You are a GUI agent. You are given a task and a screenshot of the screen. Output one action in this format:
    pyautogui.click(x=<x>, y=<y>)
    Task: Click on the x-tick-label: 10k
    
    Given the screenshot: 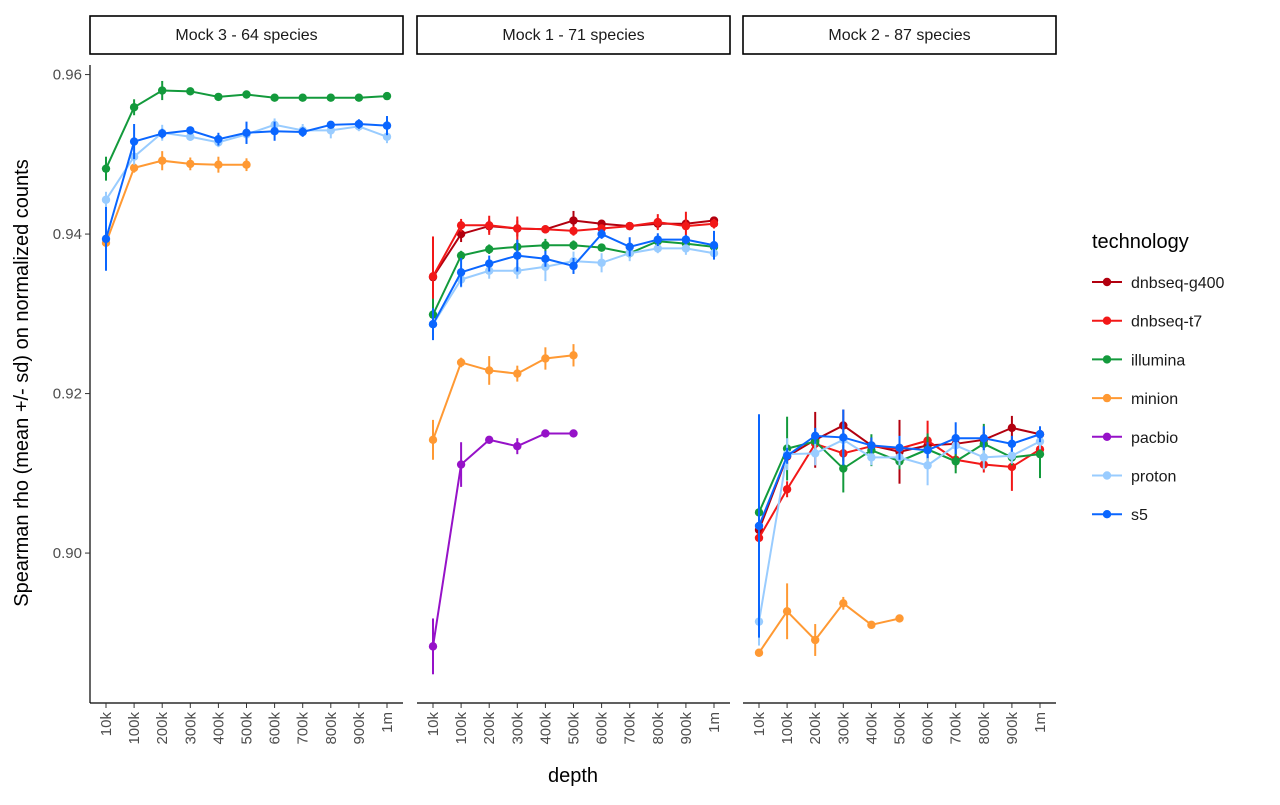 What is the action you would take?
    pyautogui.click(x=433, y=724)
    